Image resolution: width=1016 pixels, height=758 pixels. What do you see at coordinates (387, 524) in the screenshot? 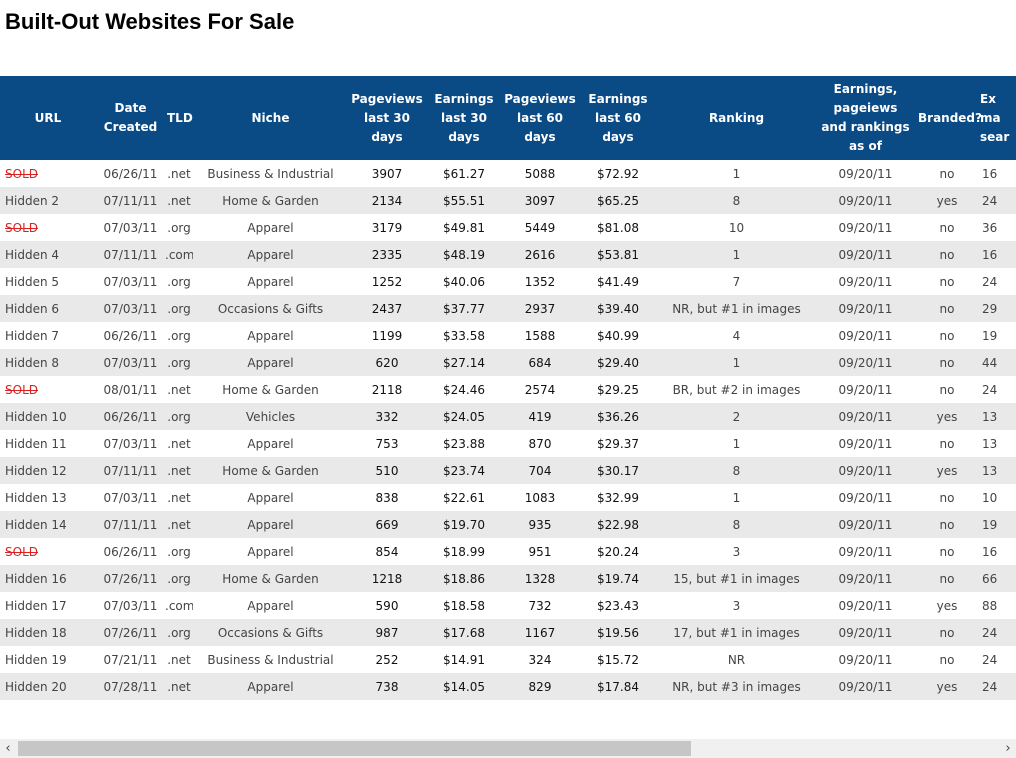
I see `pageviews-30-cell: 669` at bounding box center [387, 524].